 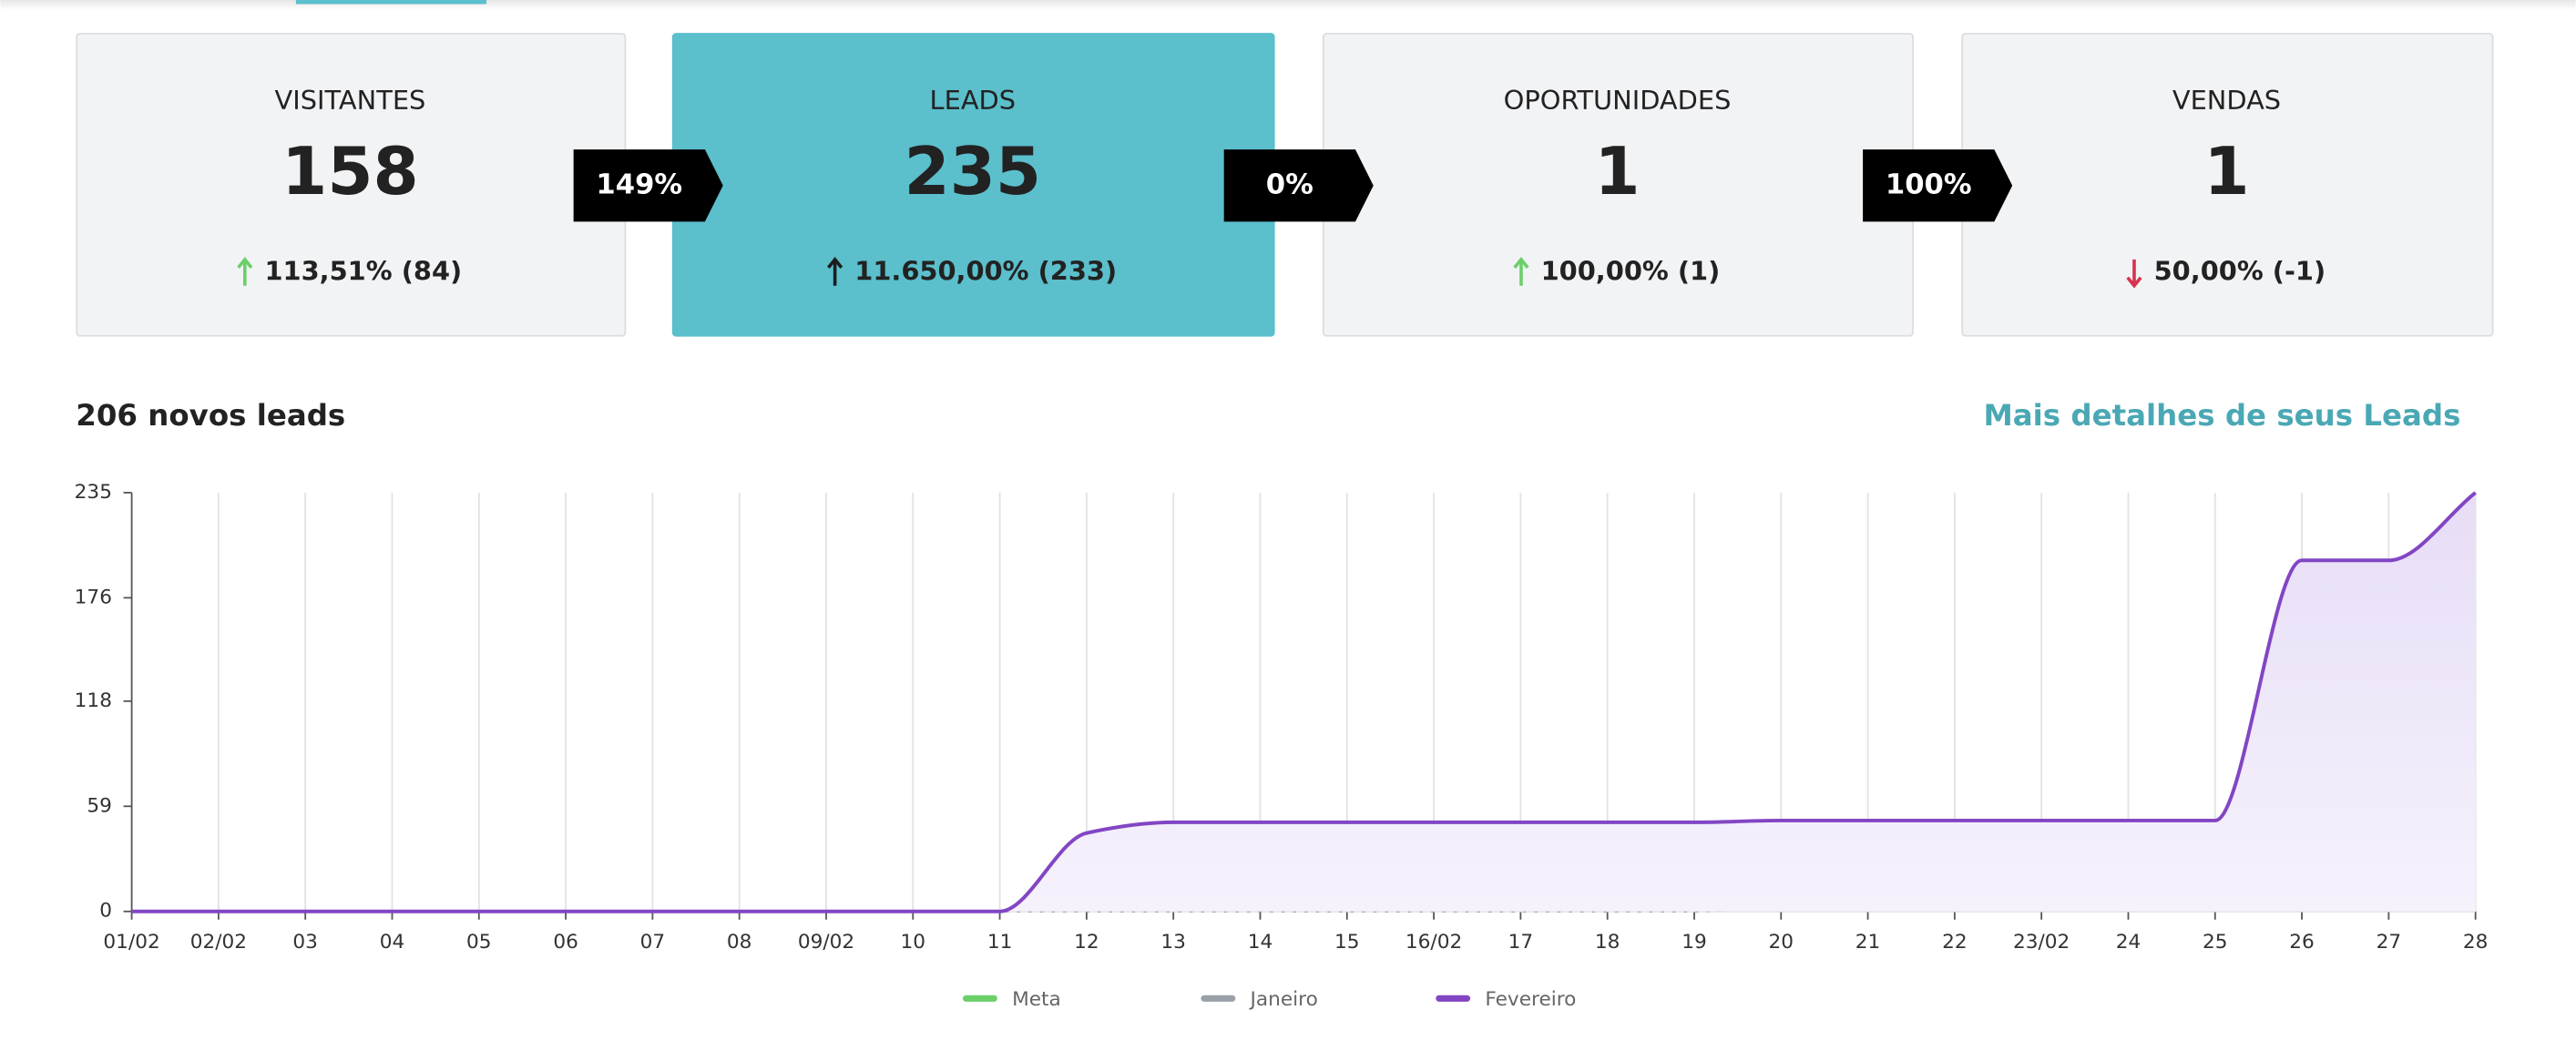 I want to click on x-tick-label: 13, so click(x=1173, y=942).